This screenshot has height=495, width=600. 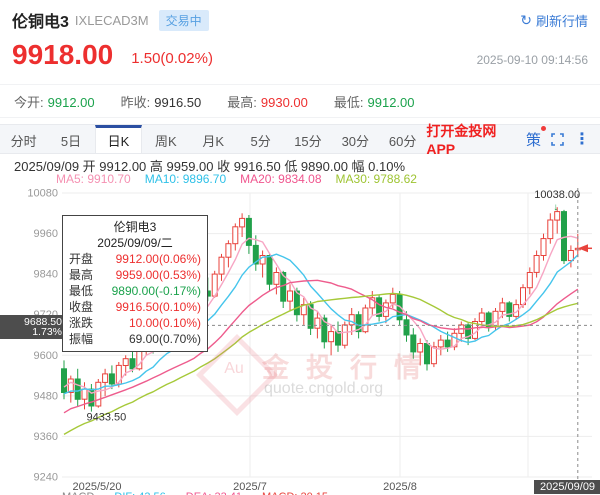 I want to click on more-menu-icon: ⋮, so click(x=582, y=139).